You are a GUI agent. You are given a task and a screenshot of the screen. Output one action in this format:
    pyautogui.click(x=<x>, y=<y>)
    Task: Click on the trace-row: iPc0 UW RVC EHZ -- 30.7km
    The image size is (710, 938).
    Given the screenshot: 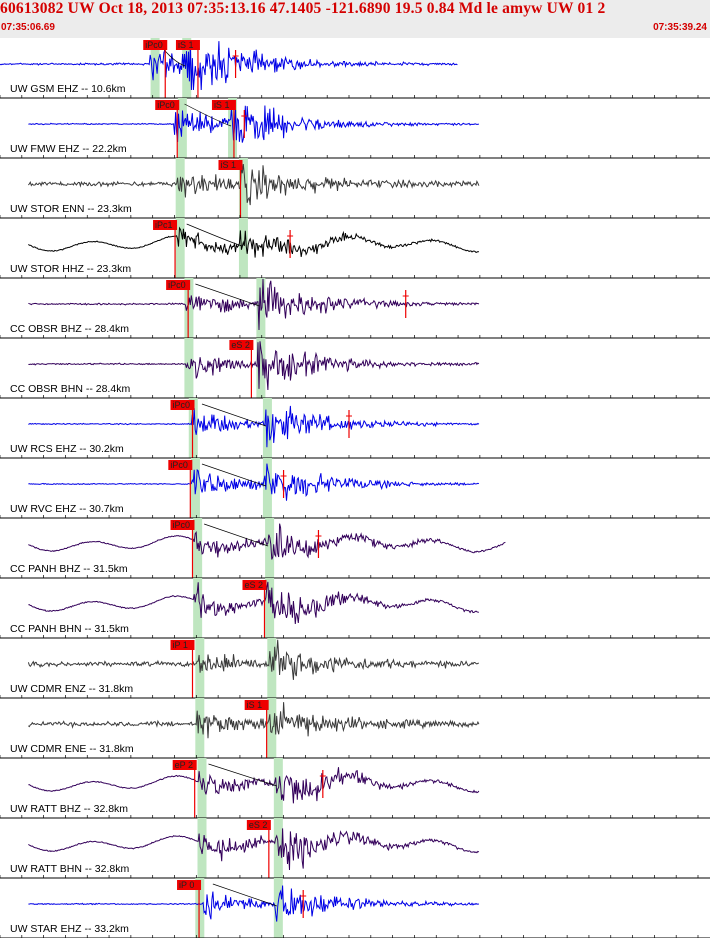 What is the action you would take?
    pyautogui.click(x=355, y=488)
    